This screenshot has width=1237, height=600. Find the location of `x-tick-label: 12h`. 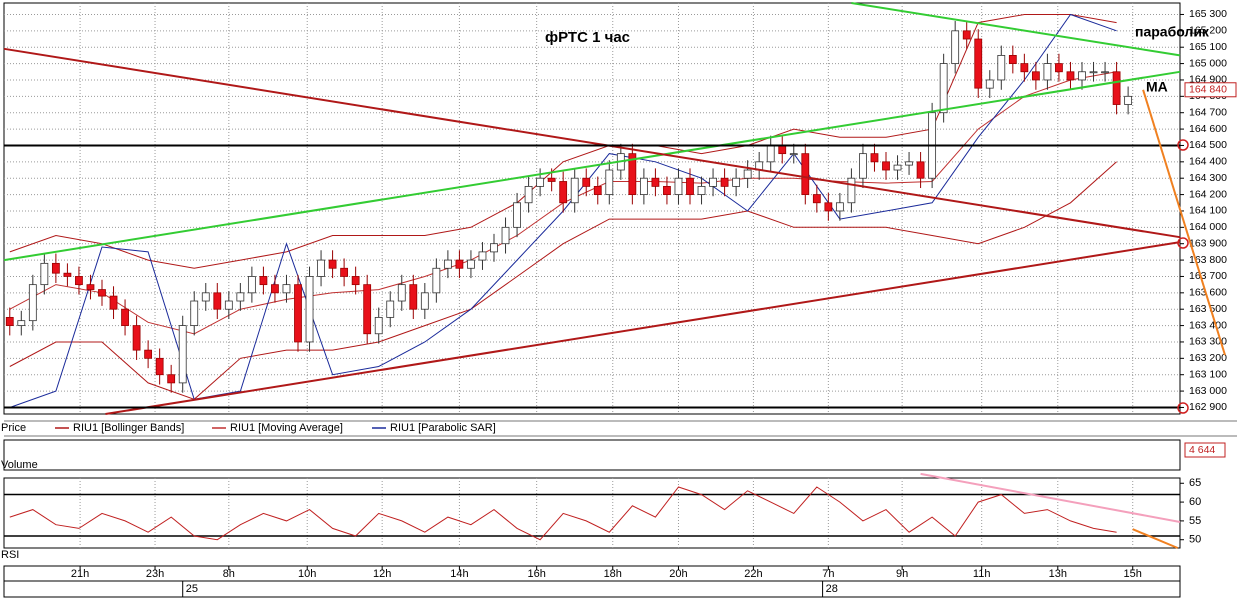

x-tick-label: 12h is located at coordinates (382, 574).